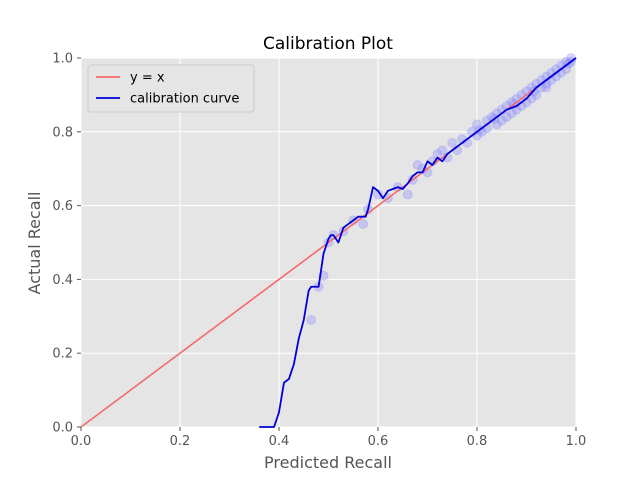 The image size is (640, 480). Describe the element at coordinates (62, 354) in the screenshot. I see `y-tick-label: 0.2` at that location.